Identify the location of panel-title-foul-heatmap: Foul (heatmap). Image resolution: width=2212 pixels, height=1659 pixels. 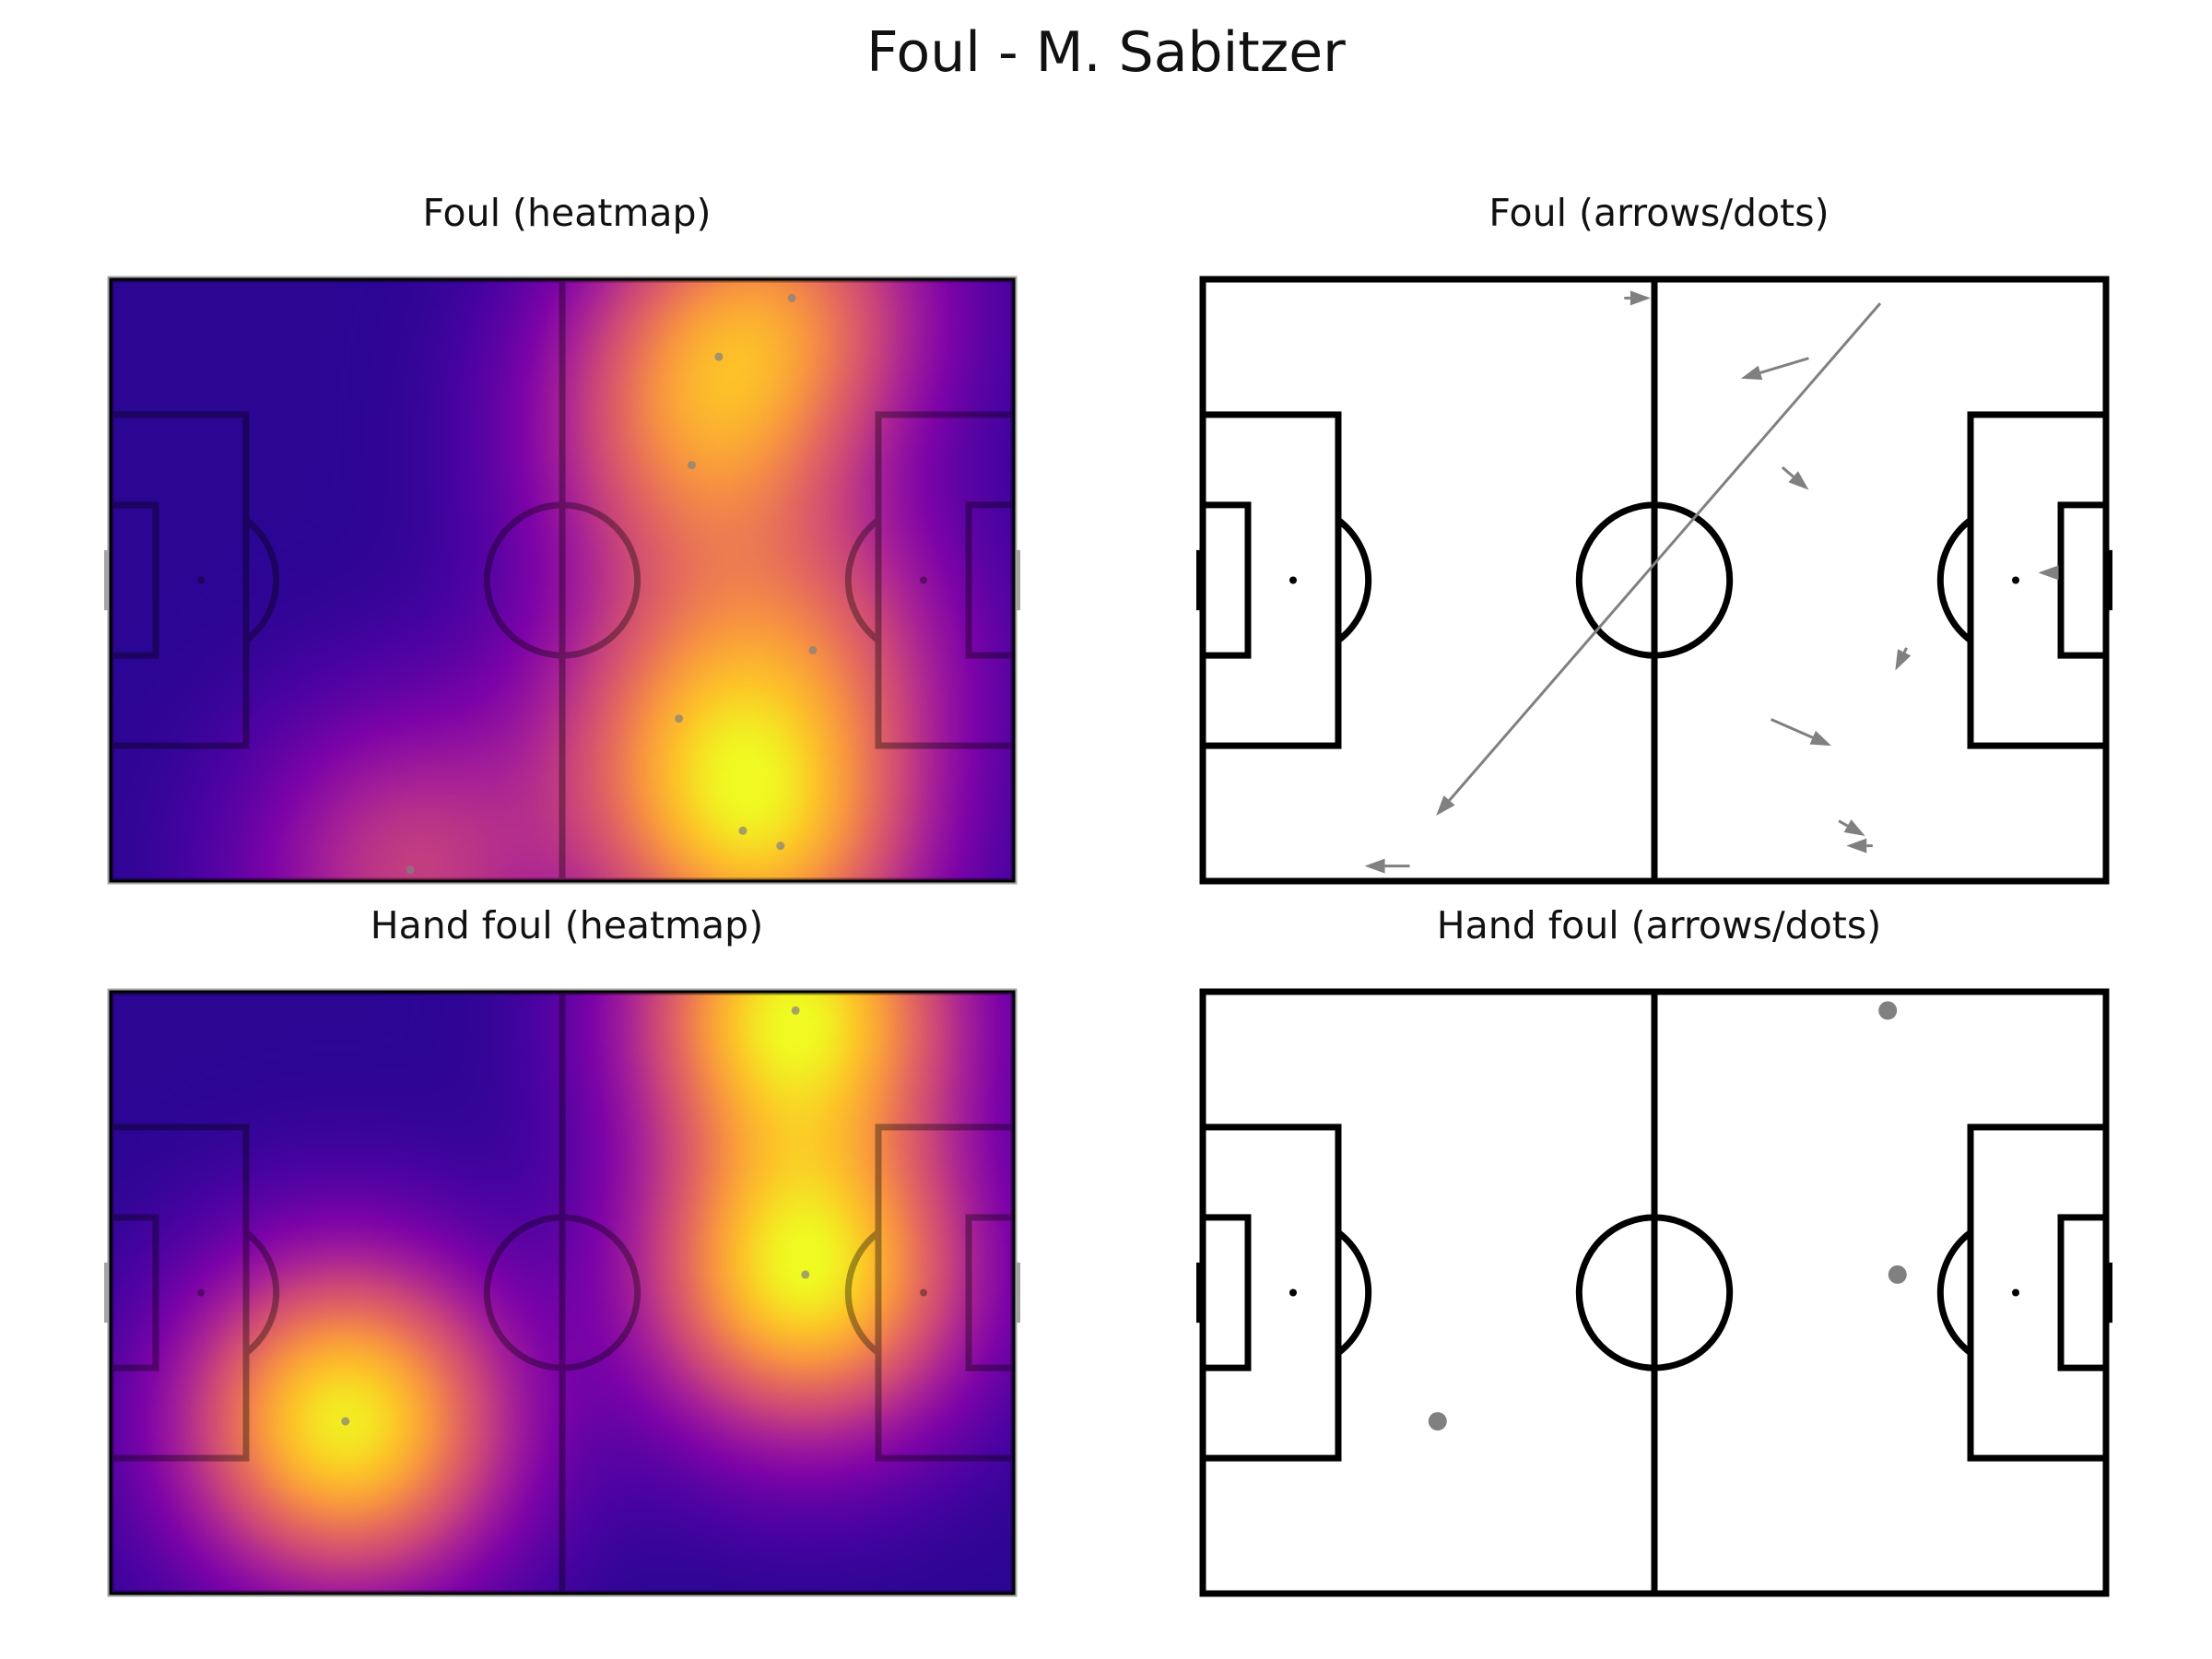
(567, 213).